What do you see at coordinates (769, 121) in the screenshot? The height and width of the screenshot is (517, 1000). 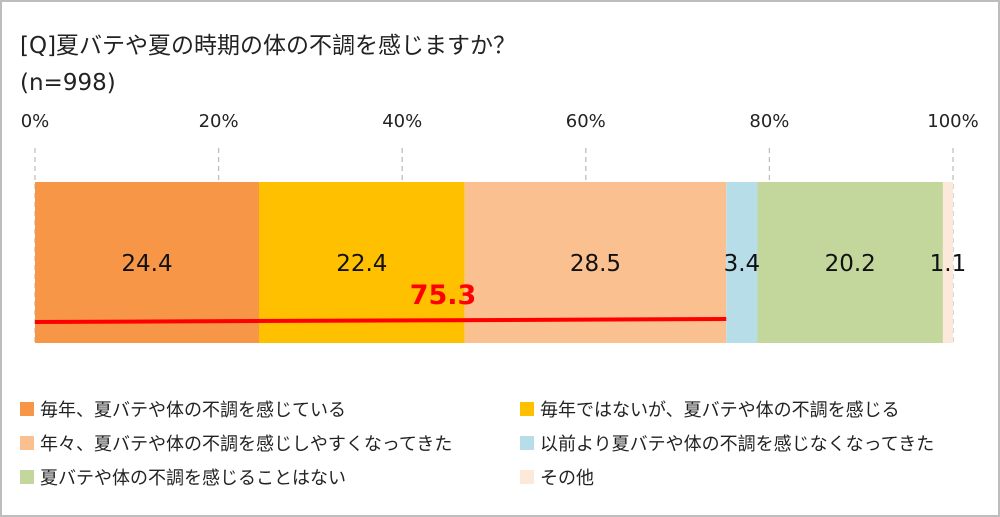 I see `x-tick-label: 80%` at bounding box center [769, 121].